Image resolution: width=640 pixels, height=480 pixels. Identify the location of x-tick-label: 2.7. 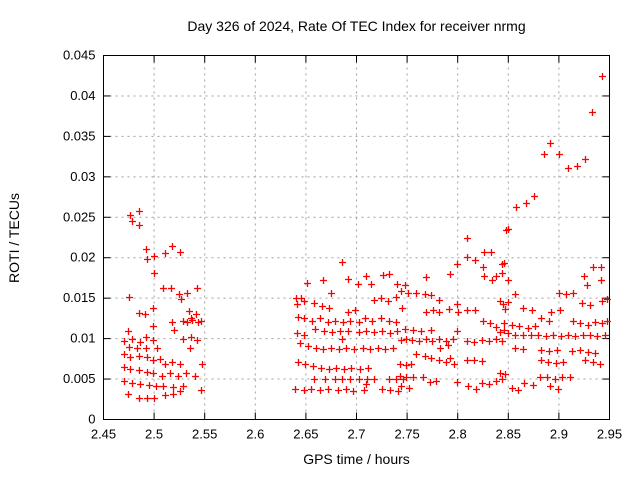
(356, 434).